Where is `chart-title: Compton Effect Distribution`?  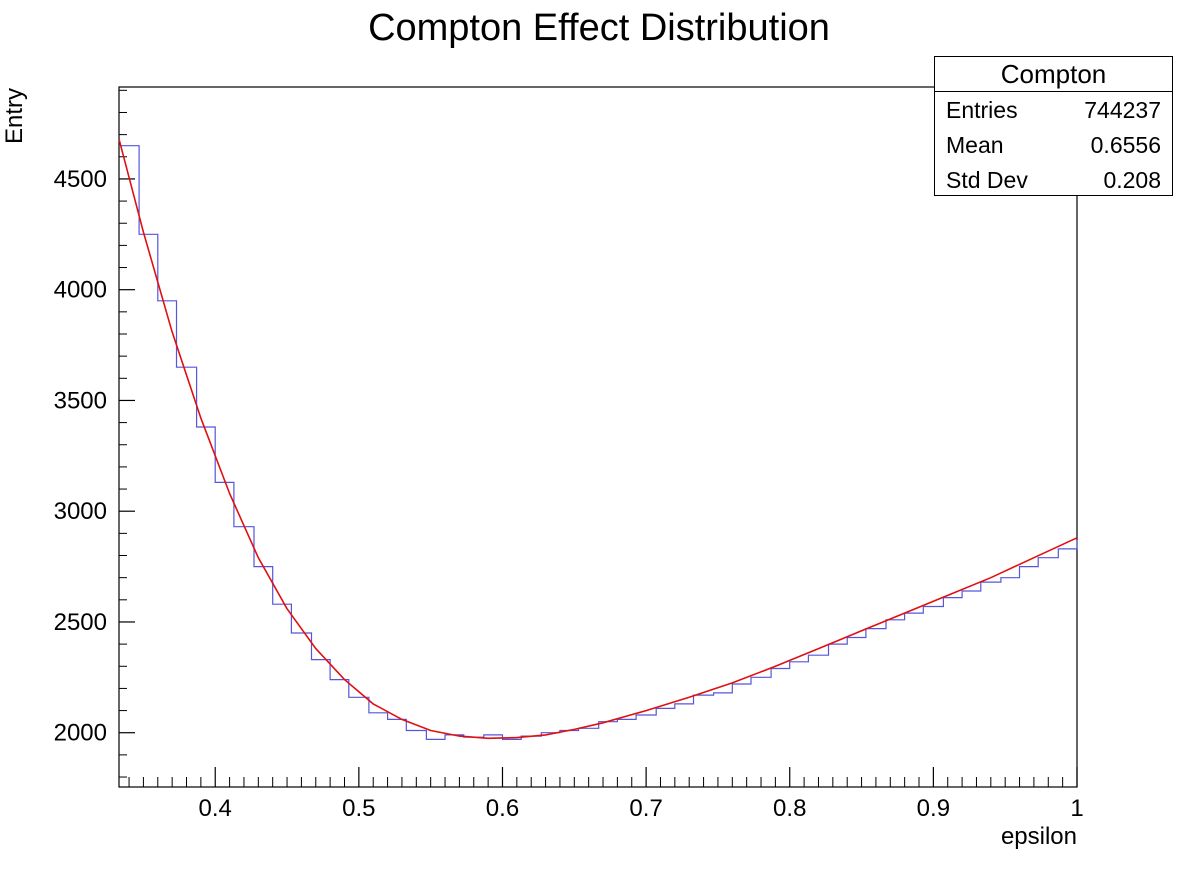 chart-title: Compton Effect Distribution is located at coordinates (599, 28).